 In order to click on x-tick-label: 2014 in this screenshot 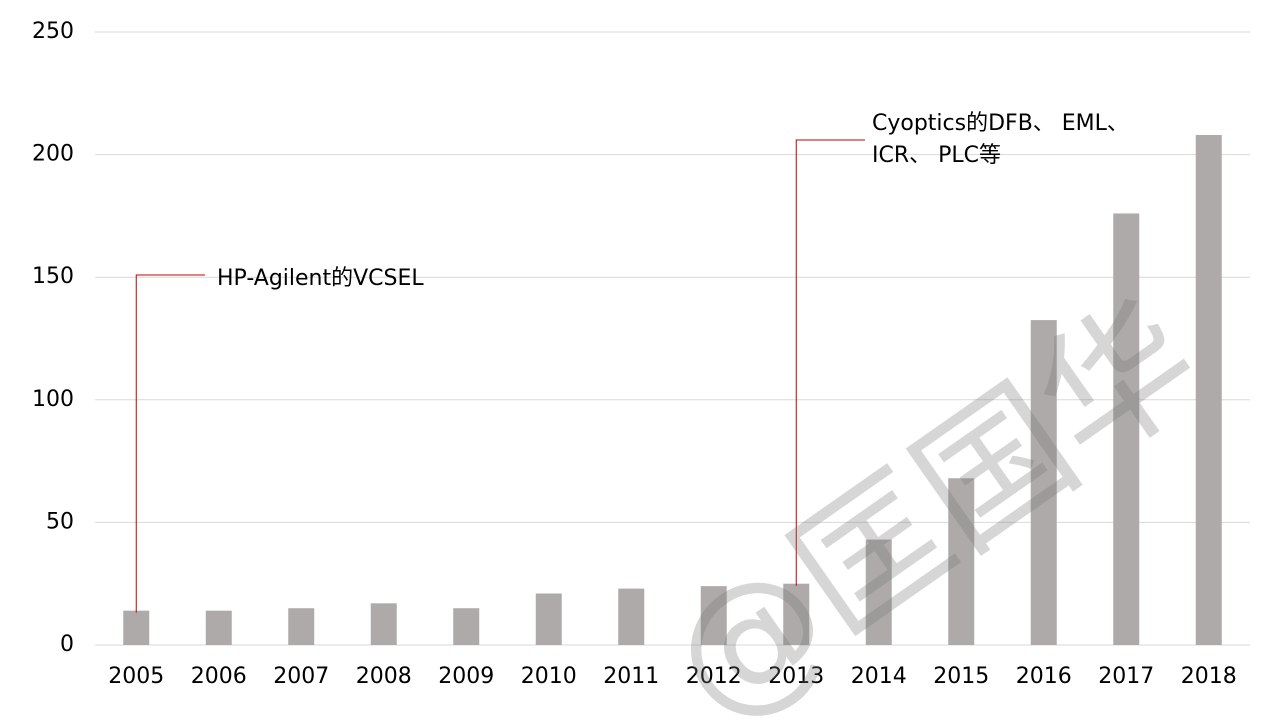, I will do `click(879, 676)`.